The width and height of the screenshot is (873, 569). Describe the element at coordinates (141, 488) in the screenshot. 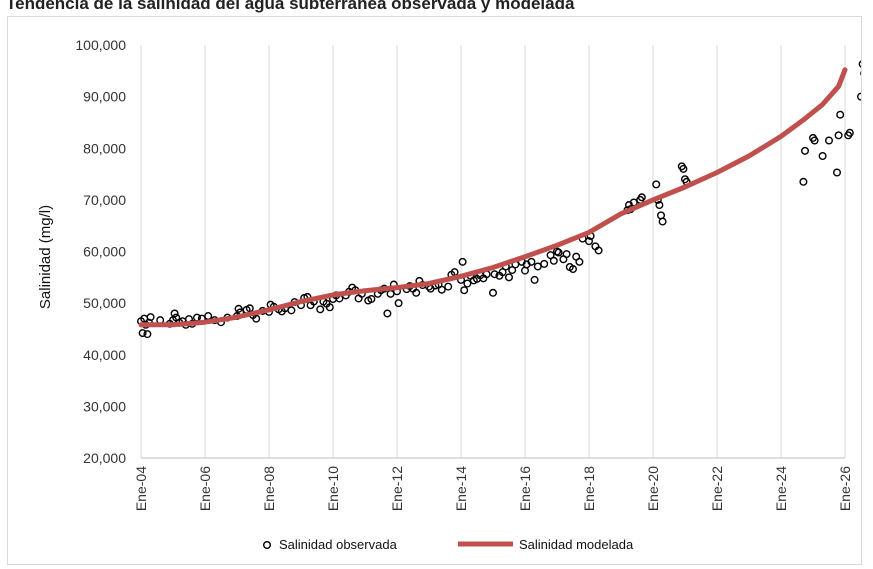

I see `x-tick-label: Ene-04` at that location.